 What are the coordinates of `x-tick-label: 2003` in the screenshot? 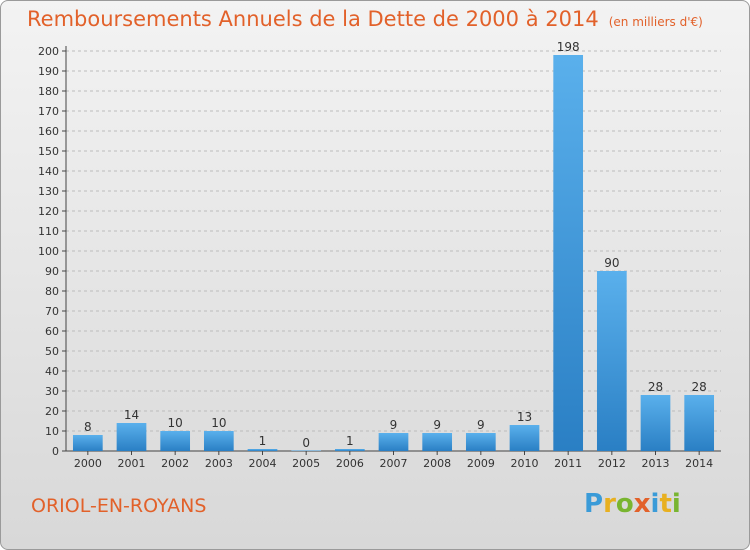 It's located at (219, 463).